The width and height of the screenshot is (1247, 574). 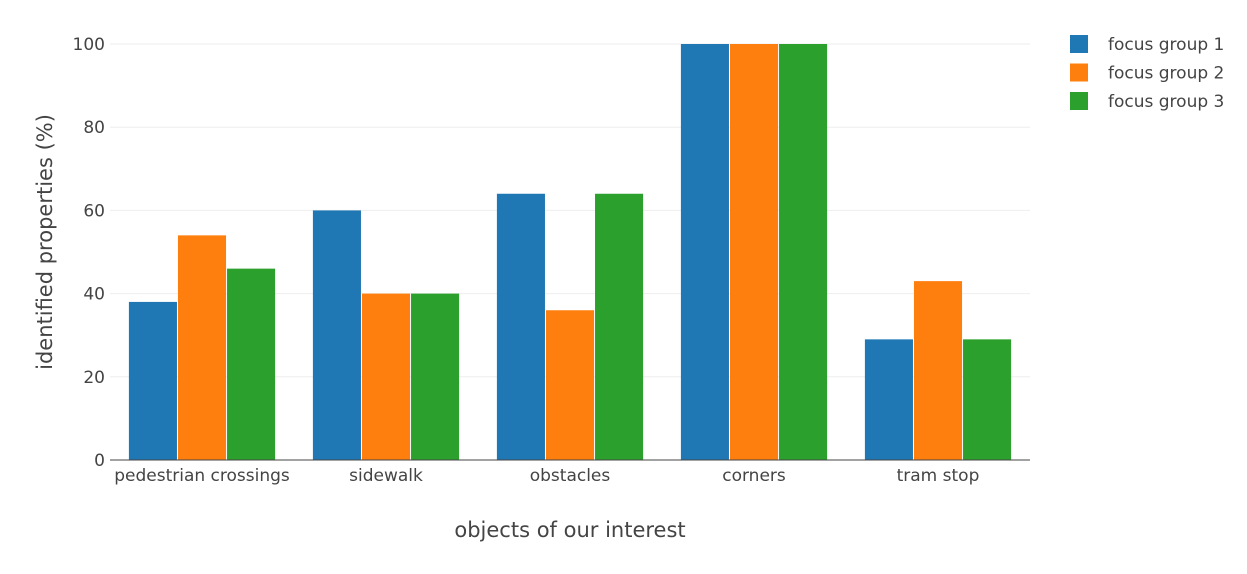 What do you see at coordinates (386, 476) in the screenshot?
I see `x-tick-label: sidewalk` at bounding box center [386, 476].